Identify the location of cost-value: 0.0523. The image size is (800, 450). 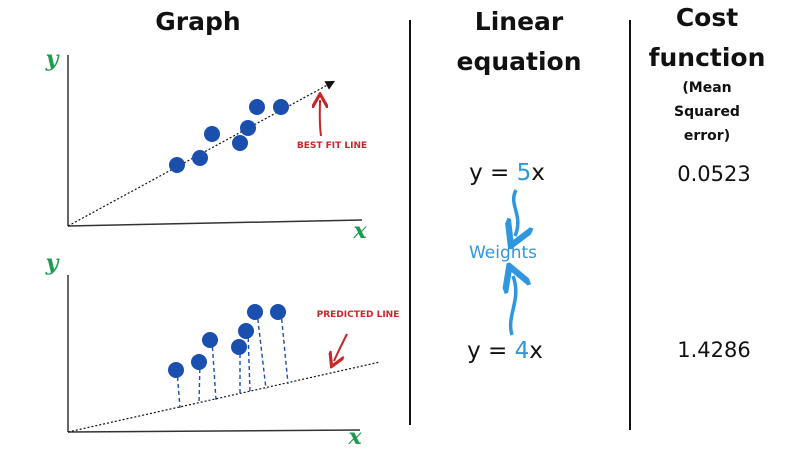
(714, 174).